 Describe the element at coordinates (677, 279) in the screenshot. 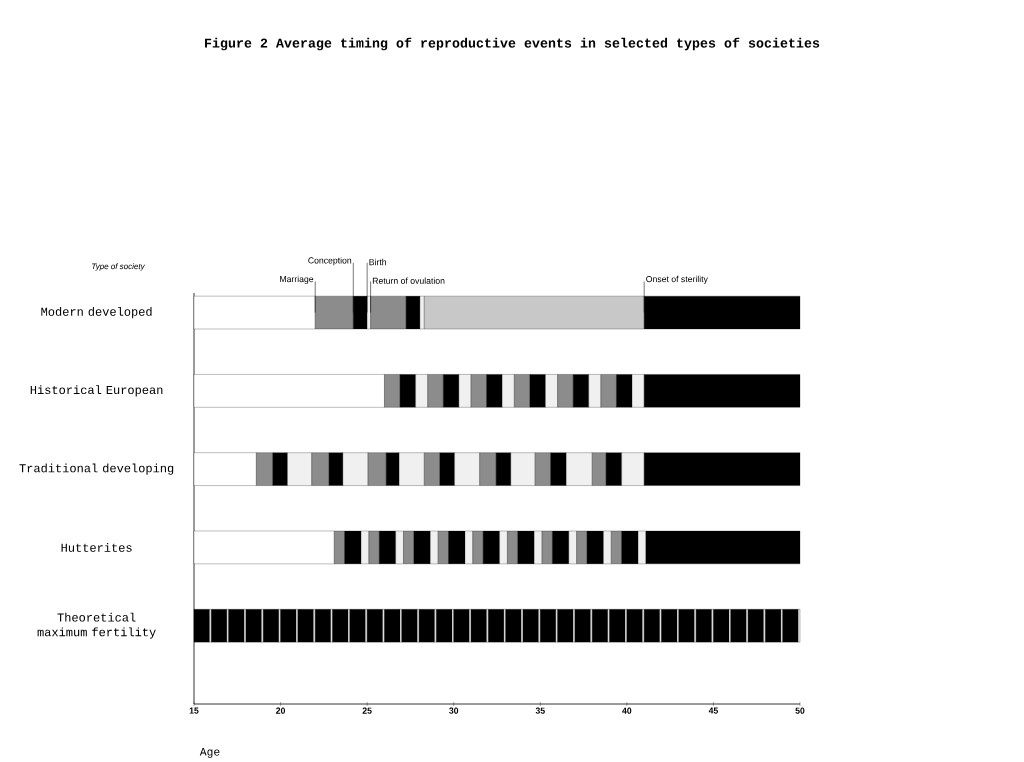

I see `annotation: Onset of sterility` at that location.